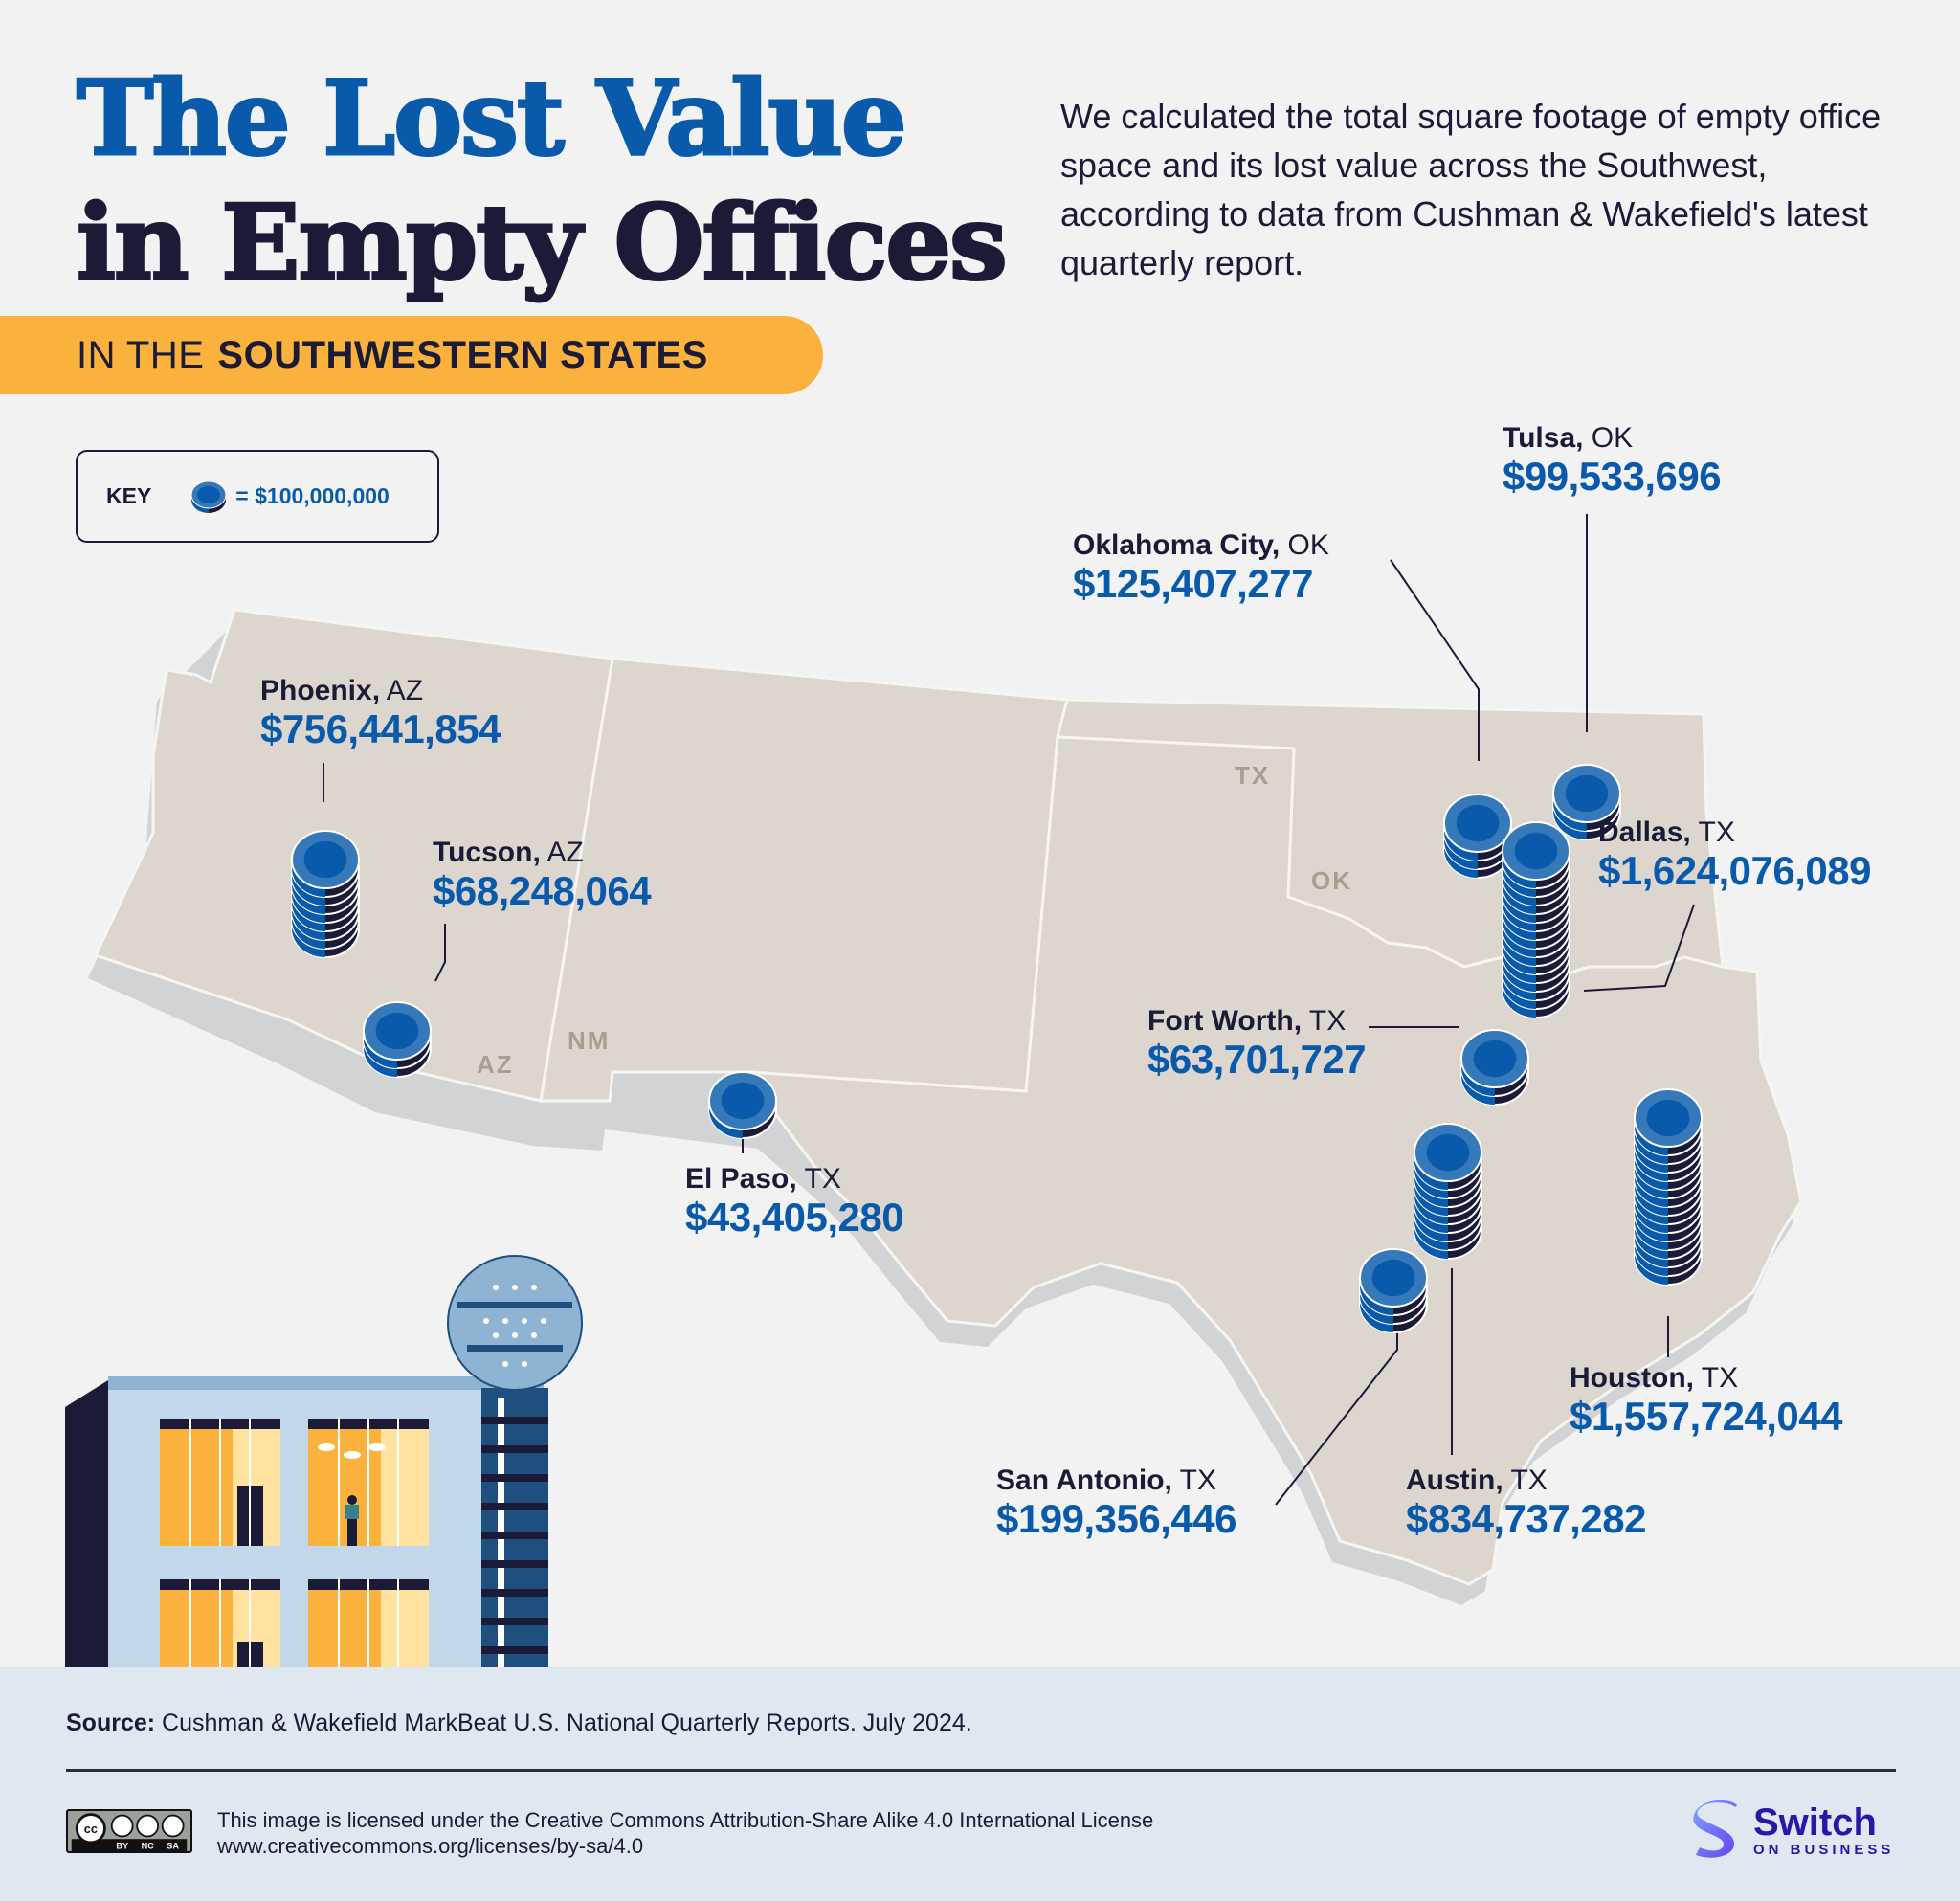 The width and height of the screenshot is (1960, 1901). I want to click on city-label-tucson: Tucson, AZ $68,248,064, so click(542, 875).